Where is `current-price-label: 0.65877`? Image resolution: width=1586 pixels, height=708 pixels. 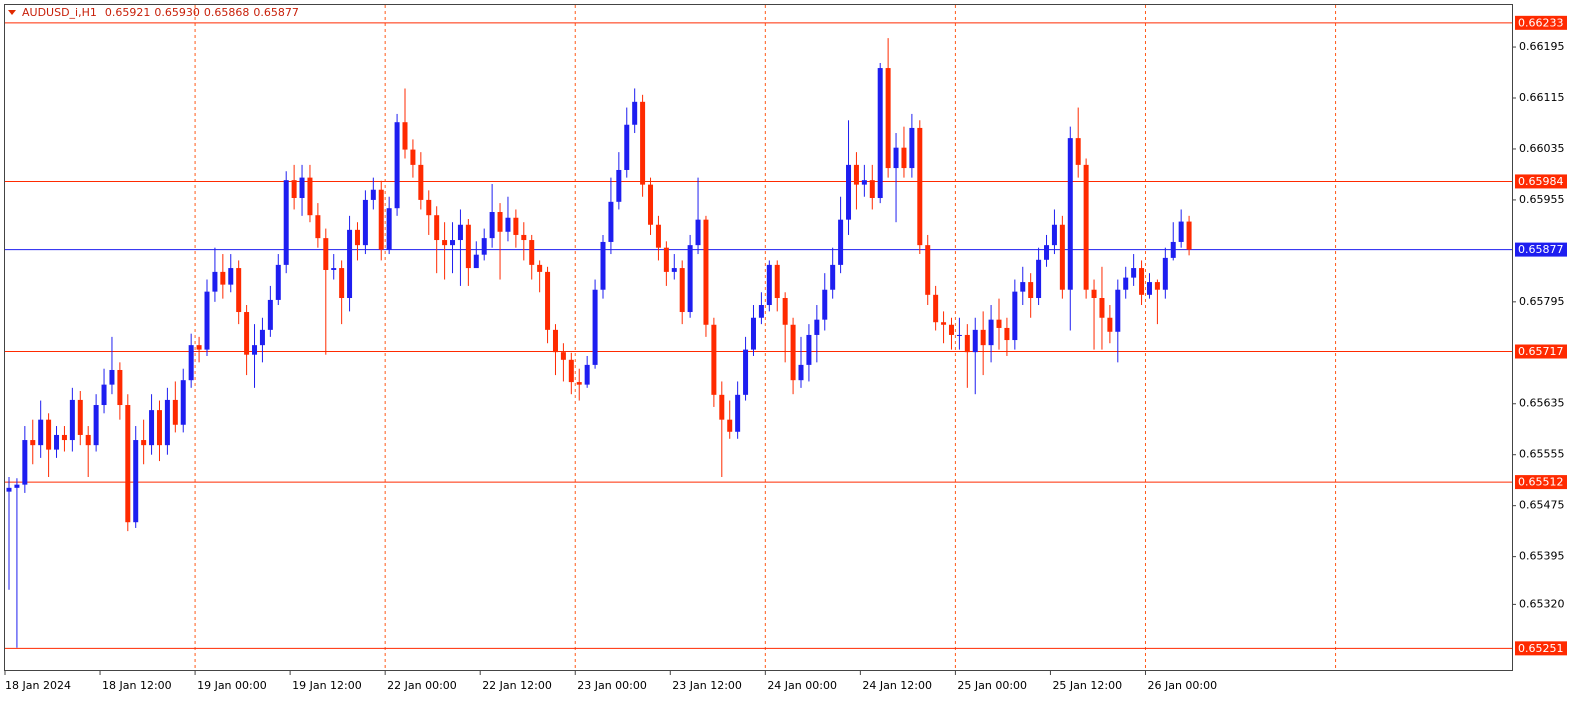 current-price-label: 0.65877 is located at coordinates (1541, 249).